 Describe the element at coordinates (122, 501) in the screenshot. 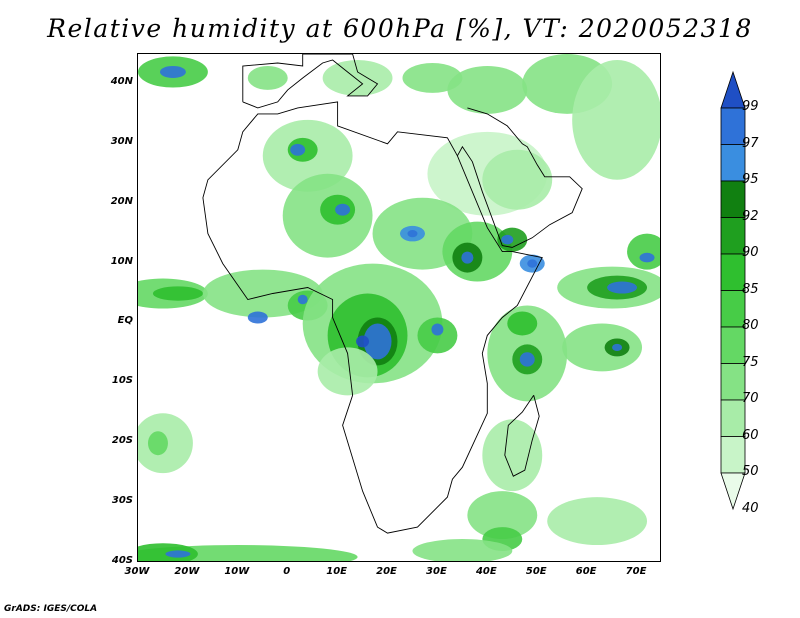

I see `lat-label-30S: 30S` at that location.